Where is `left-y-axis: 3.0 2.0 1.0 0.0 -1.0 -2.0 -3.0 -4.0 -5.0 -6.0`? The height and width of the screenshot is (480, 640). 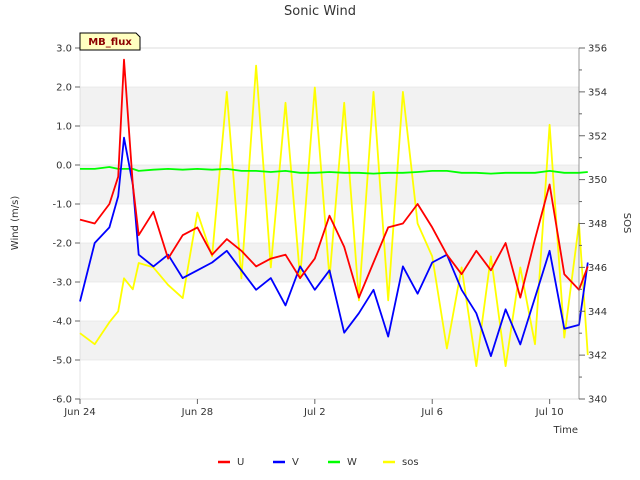
left-y-axis: 3.0 2.0 1.0 0.0 -1.0 -2.0 -3.0 -4.0 -5.0 -6.0 is located at coordinates (66, 225).